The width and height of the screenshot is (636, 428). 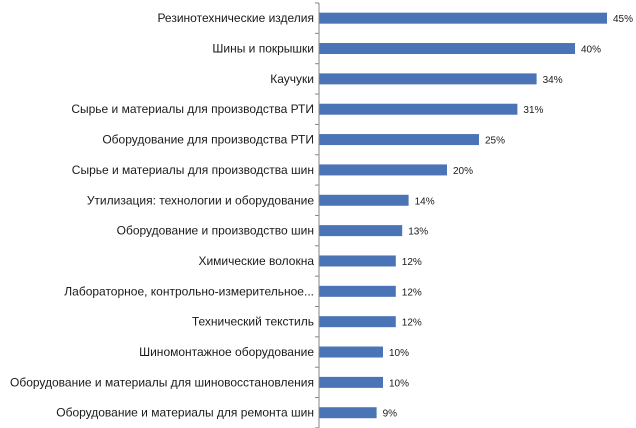 I want to click on value-label: 13%, so click(x=418, y=232).